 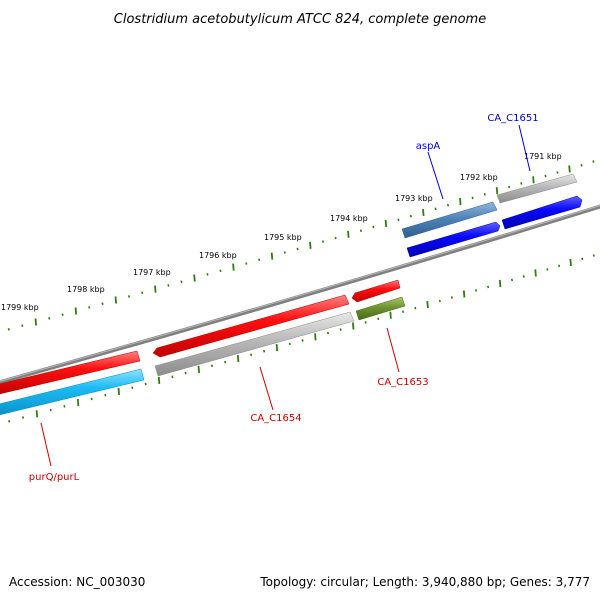 What do you see at coordinates (376, 291) in the screenshot?
I see `gene-red-small-arrow` at bounding box center [376, 291].